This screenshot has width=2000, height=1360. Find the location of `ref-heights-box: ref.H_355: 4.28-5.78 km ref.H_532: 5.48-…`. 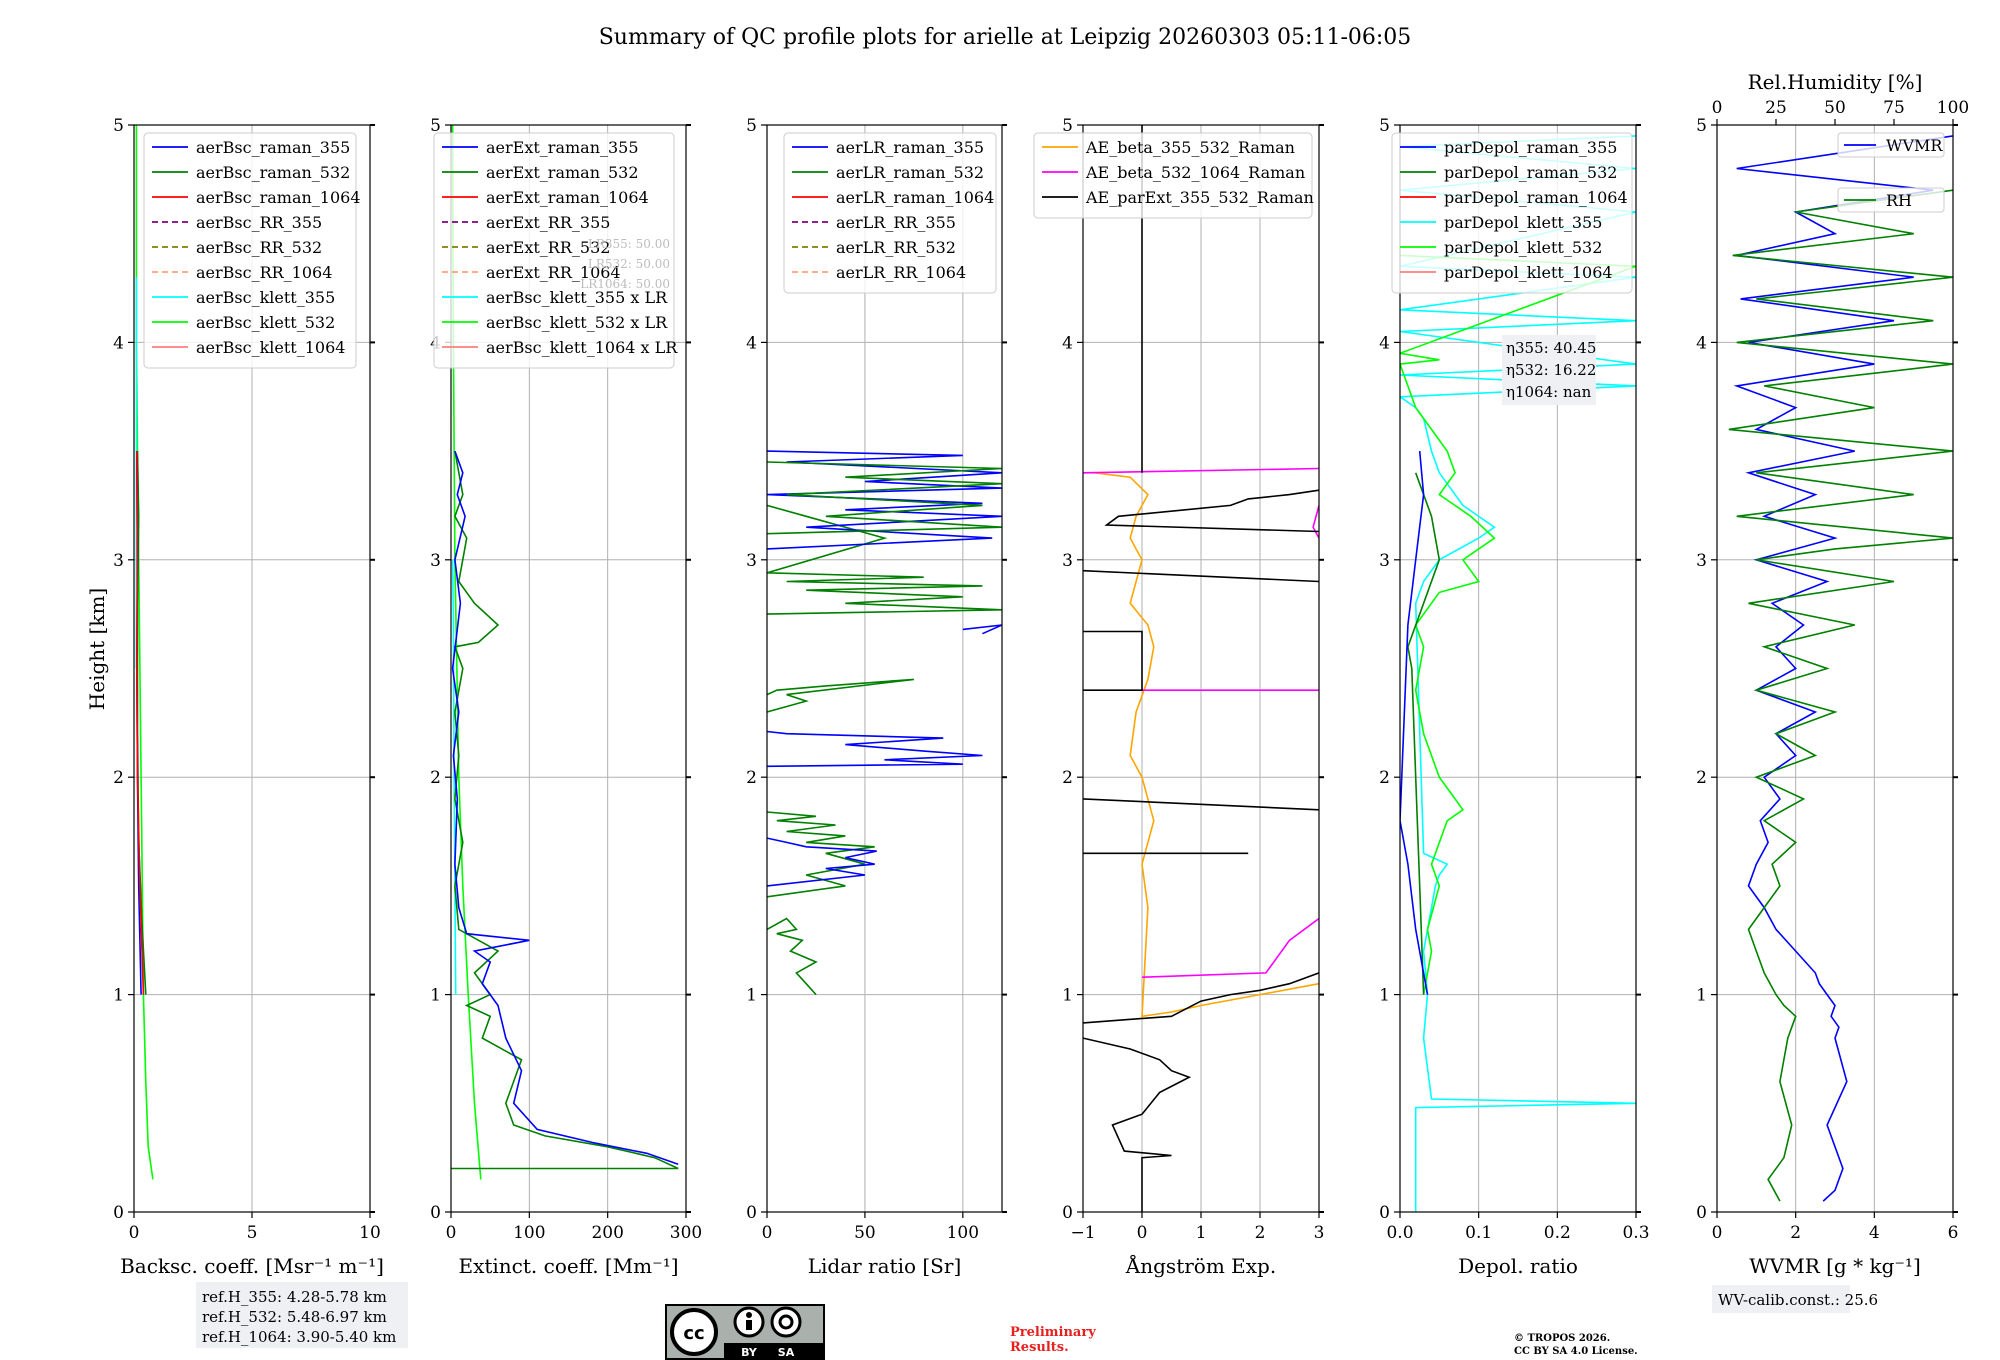

ref-heights-box: ref.H_355: 4.28-5.78 km ref.H_532: 5.48-… is located at coordinates (302, 1315).